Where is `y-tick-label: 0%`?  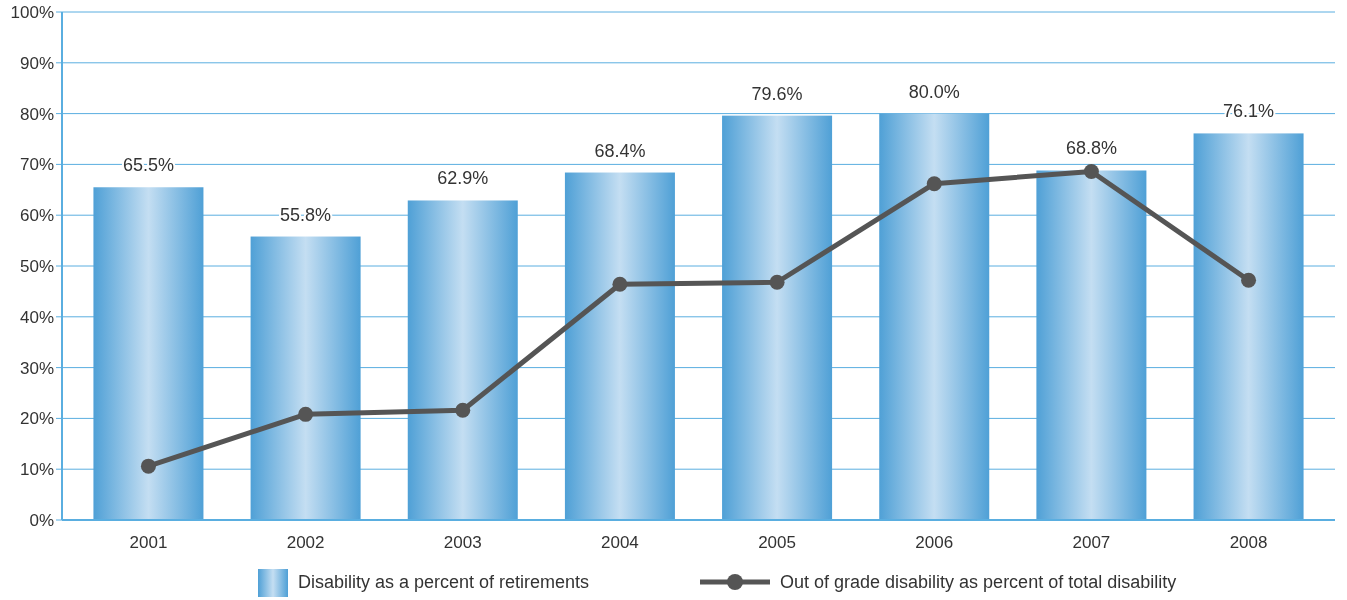 y-tick-label: 0% is located at coordinates (41, 520).